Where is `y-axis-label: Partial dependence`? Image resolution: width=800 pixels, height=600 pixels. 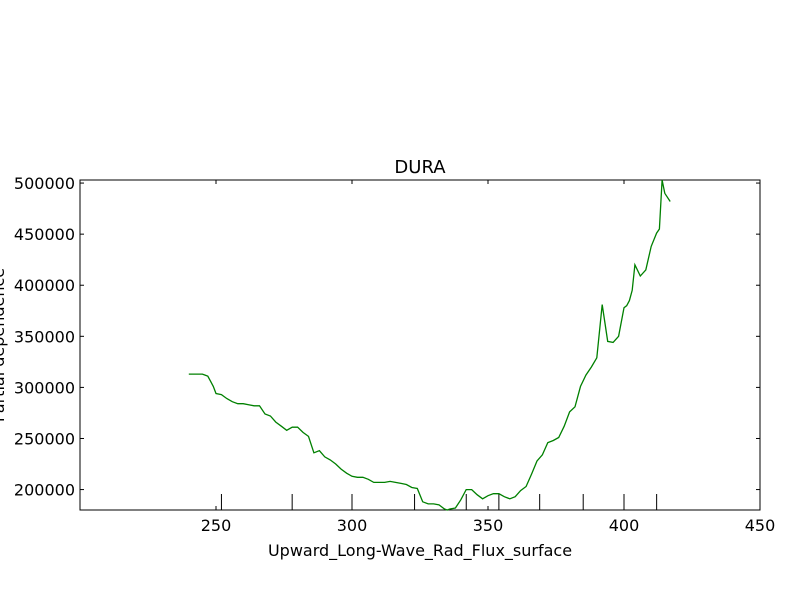 y-axis-label: Partial dependence is located at coordinates (4, 345).